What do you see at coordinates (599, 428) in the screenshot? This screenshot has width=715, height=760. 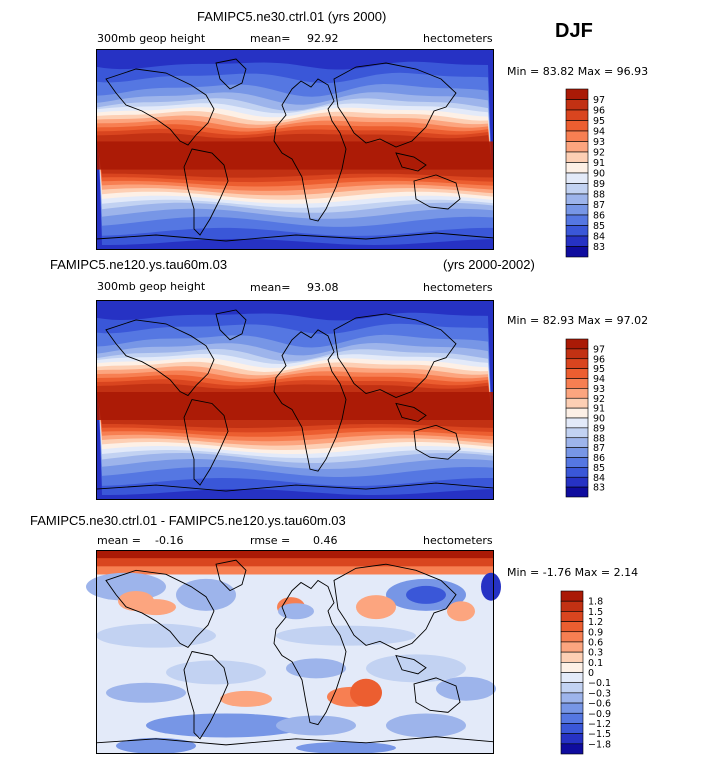 I see `colorbar-1-label: 89` at bounding box center [599, 428].